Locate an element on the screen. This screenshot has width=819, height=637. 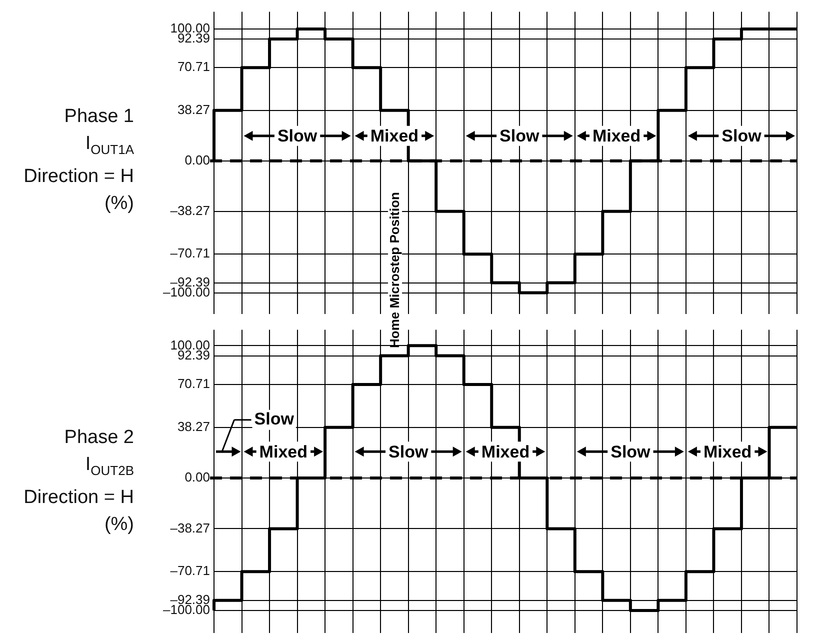
annotation: Home Microstep Position is located at coordinates (394, 270).